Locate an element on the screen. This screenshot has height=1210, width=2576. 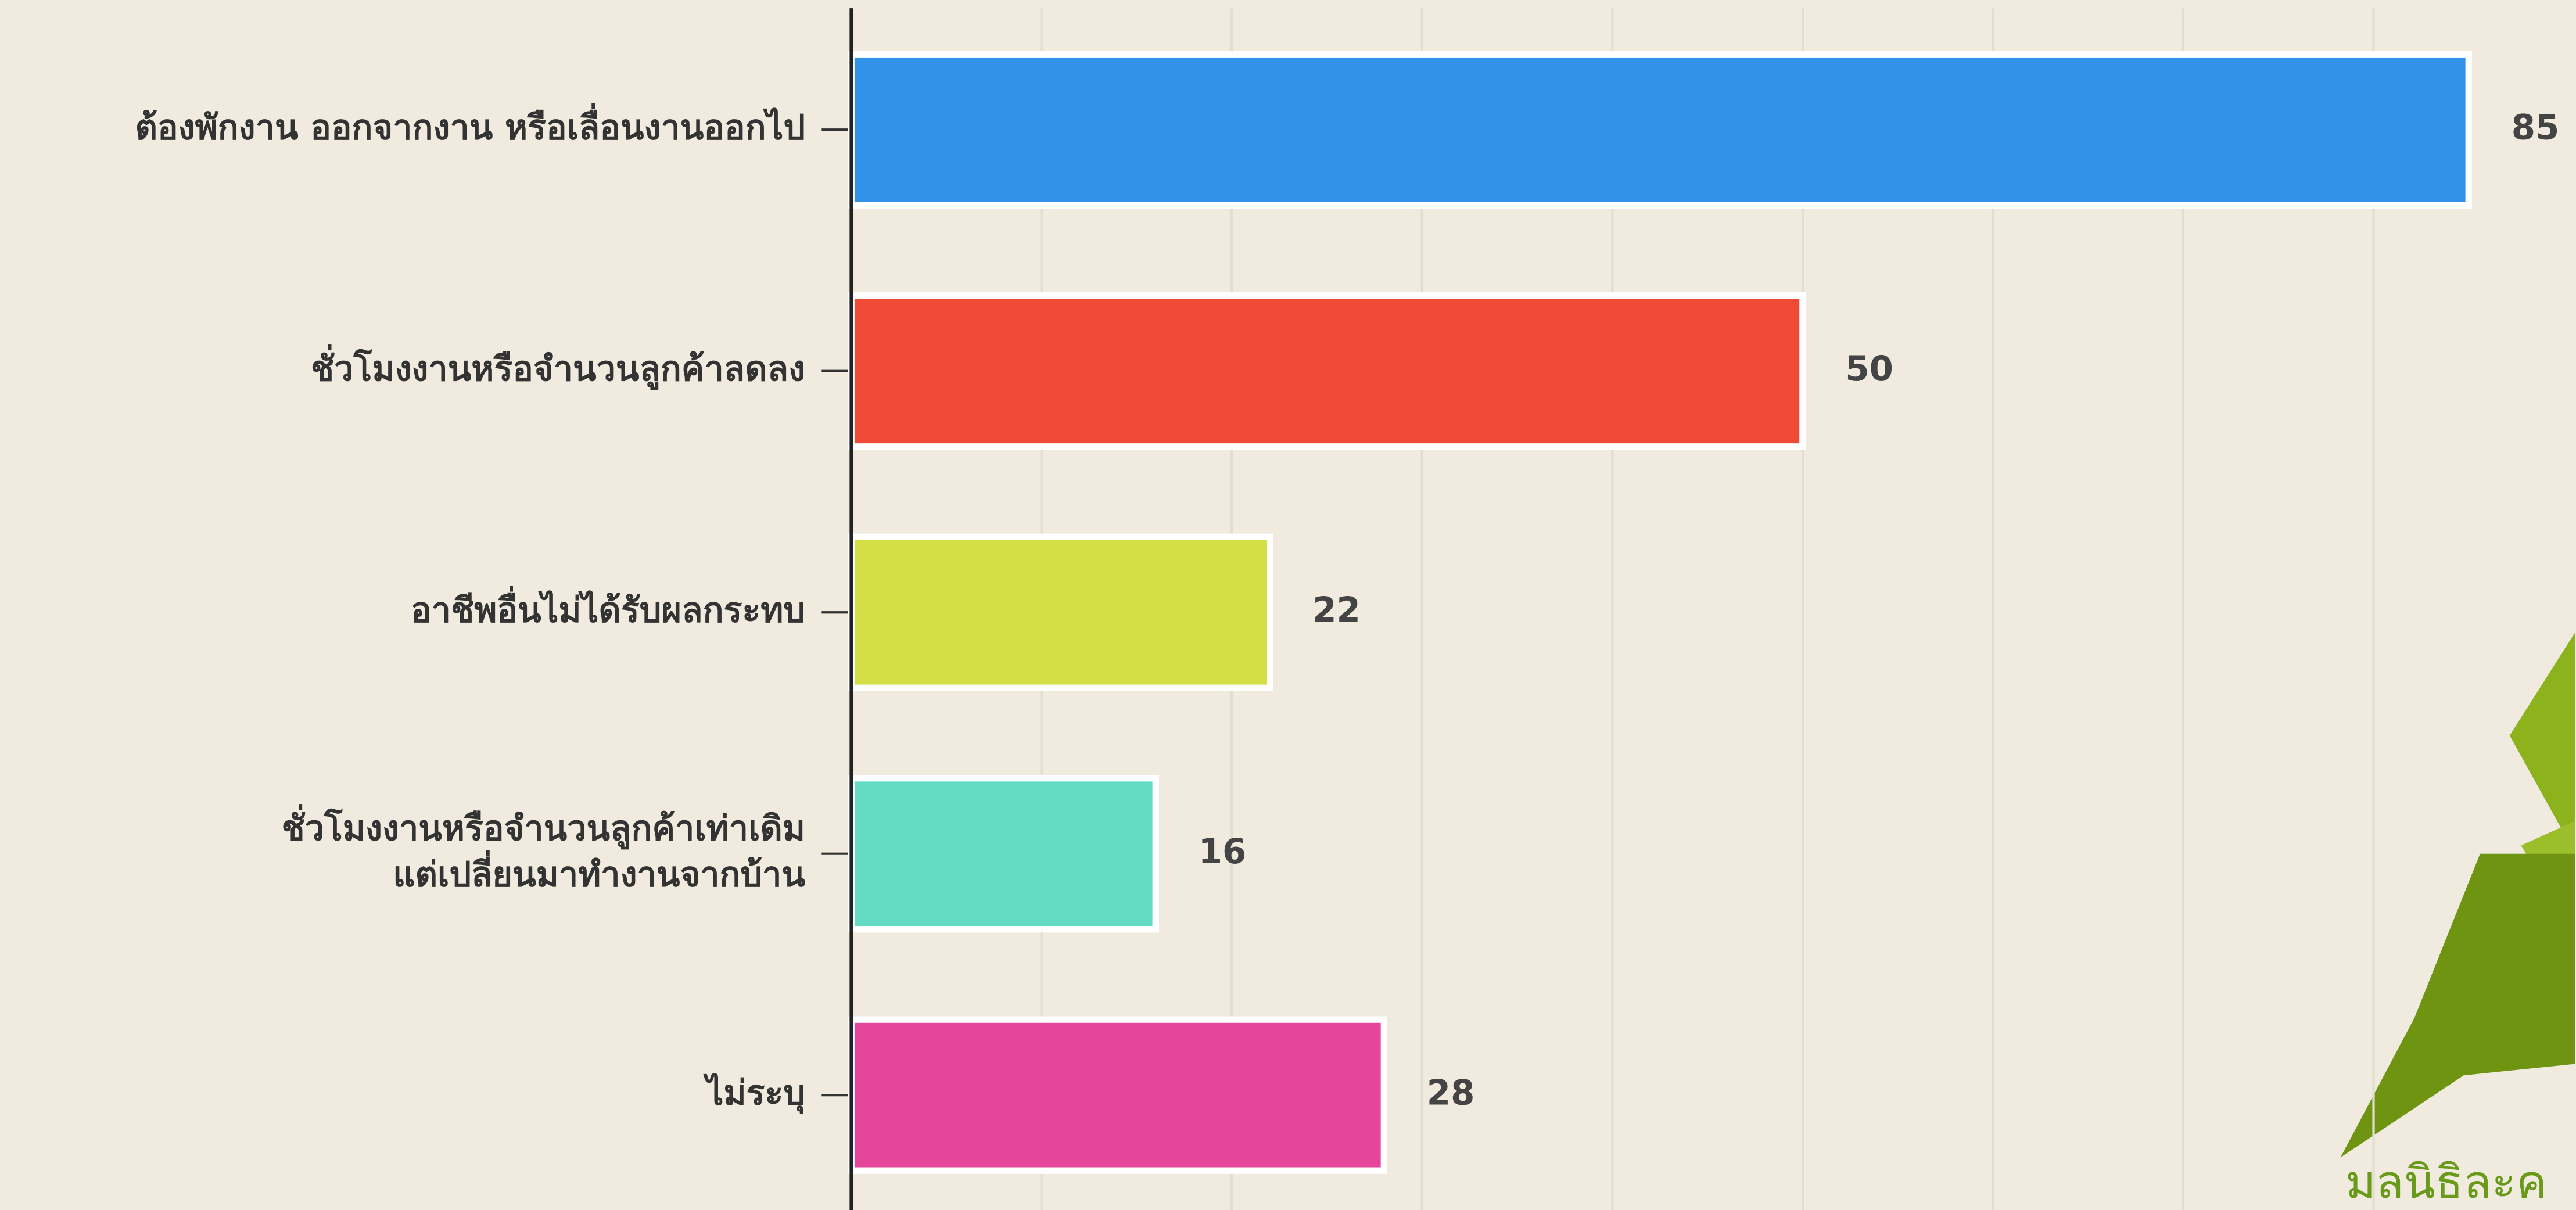
value-label: 16 is located at coordinates (1223, 851).